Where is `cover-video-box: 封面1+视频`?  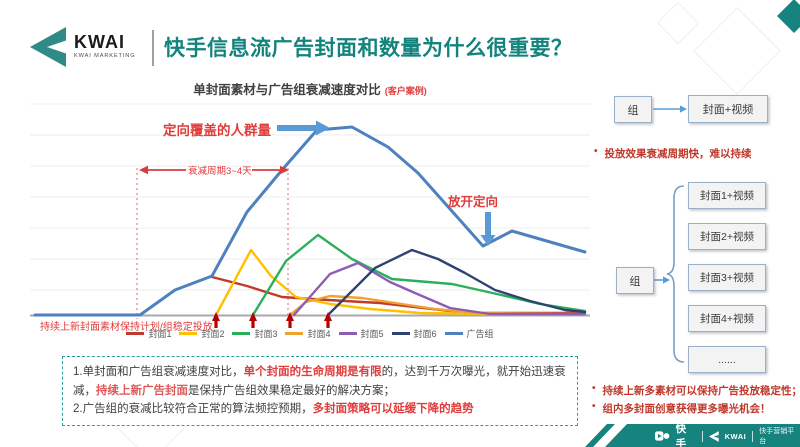 cover-video-box: 封面1+视频 is located at coordinates (727, 195).